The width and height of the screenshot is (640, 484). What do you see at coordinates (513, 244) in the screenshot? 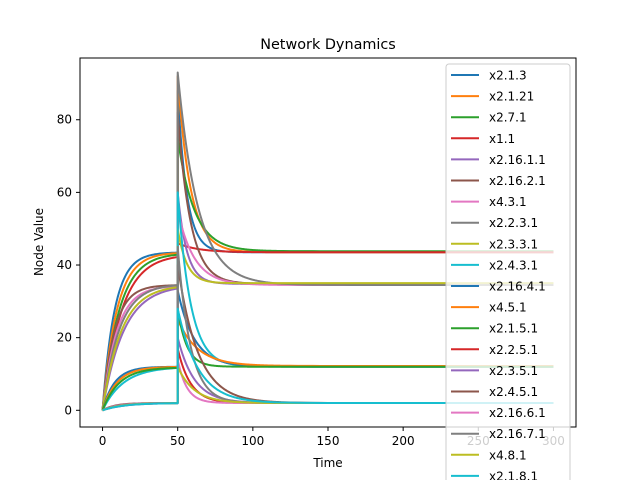
I see `legend-label: x2.3.3.1` at bounding box center [513, 244].